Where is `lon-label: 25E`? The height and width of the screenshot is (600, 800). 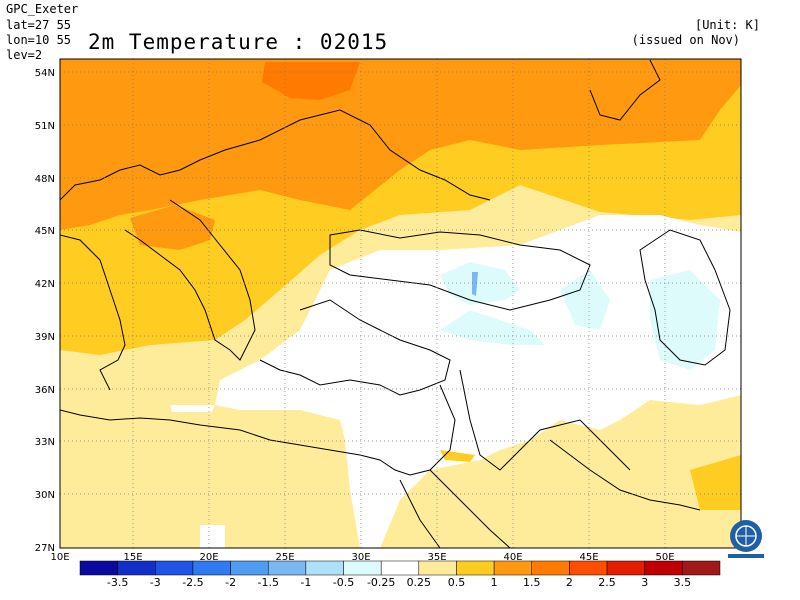
lon-label: 25E is located at coordinates (284, 557).